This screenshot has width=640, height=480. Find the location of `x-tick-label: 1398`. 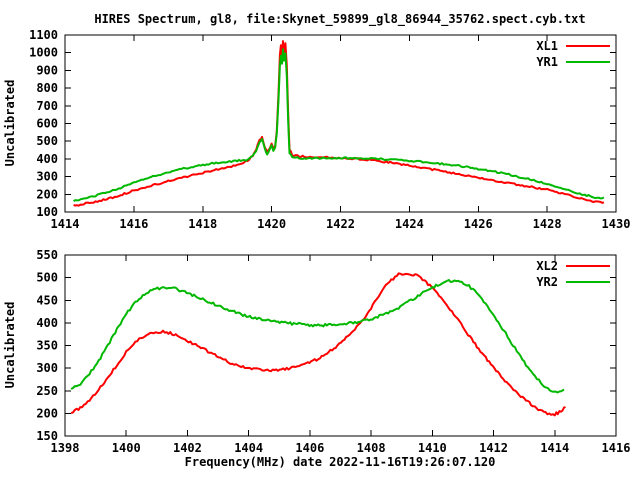

x-tick-label: 1398 is located at coordinates (65, 448).